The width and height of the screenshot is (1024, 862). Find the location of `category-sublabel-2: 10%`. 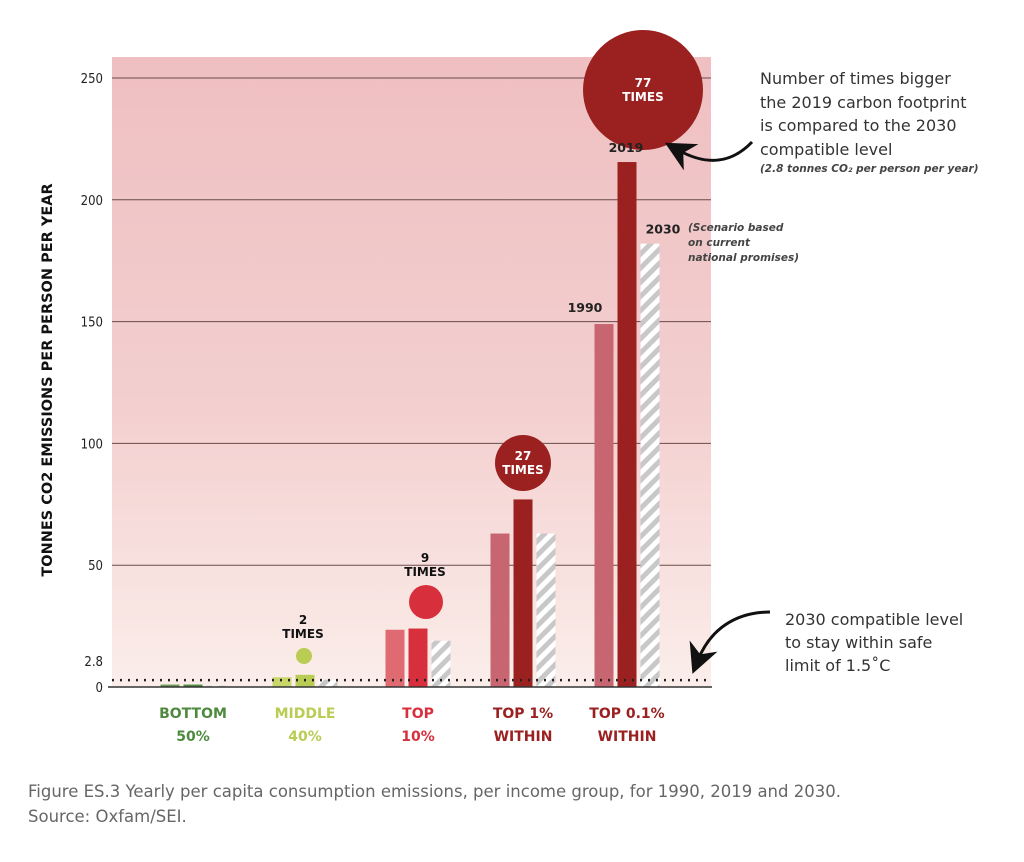

category-sublabel-2: 10% is located at coordinates (418, 737).